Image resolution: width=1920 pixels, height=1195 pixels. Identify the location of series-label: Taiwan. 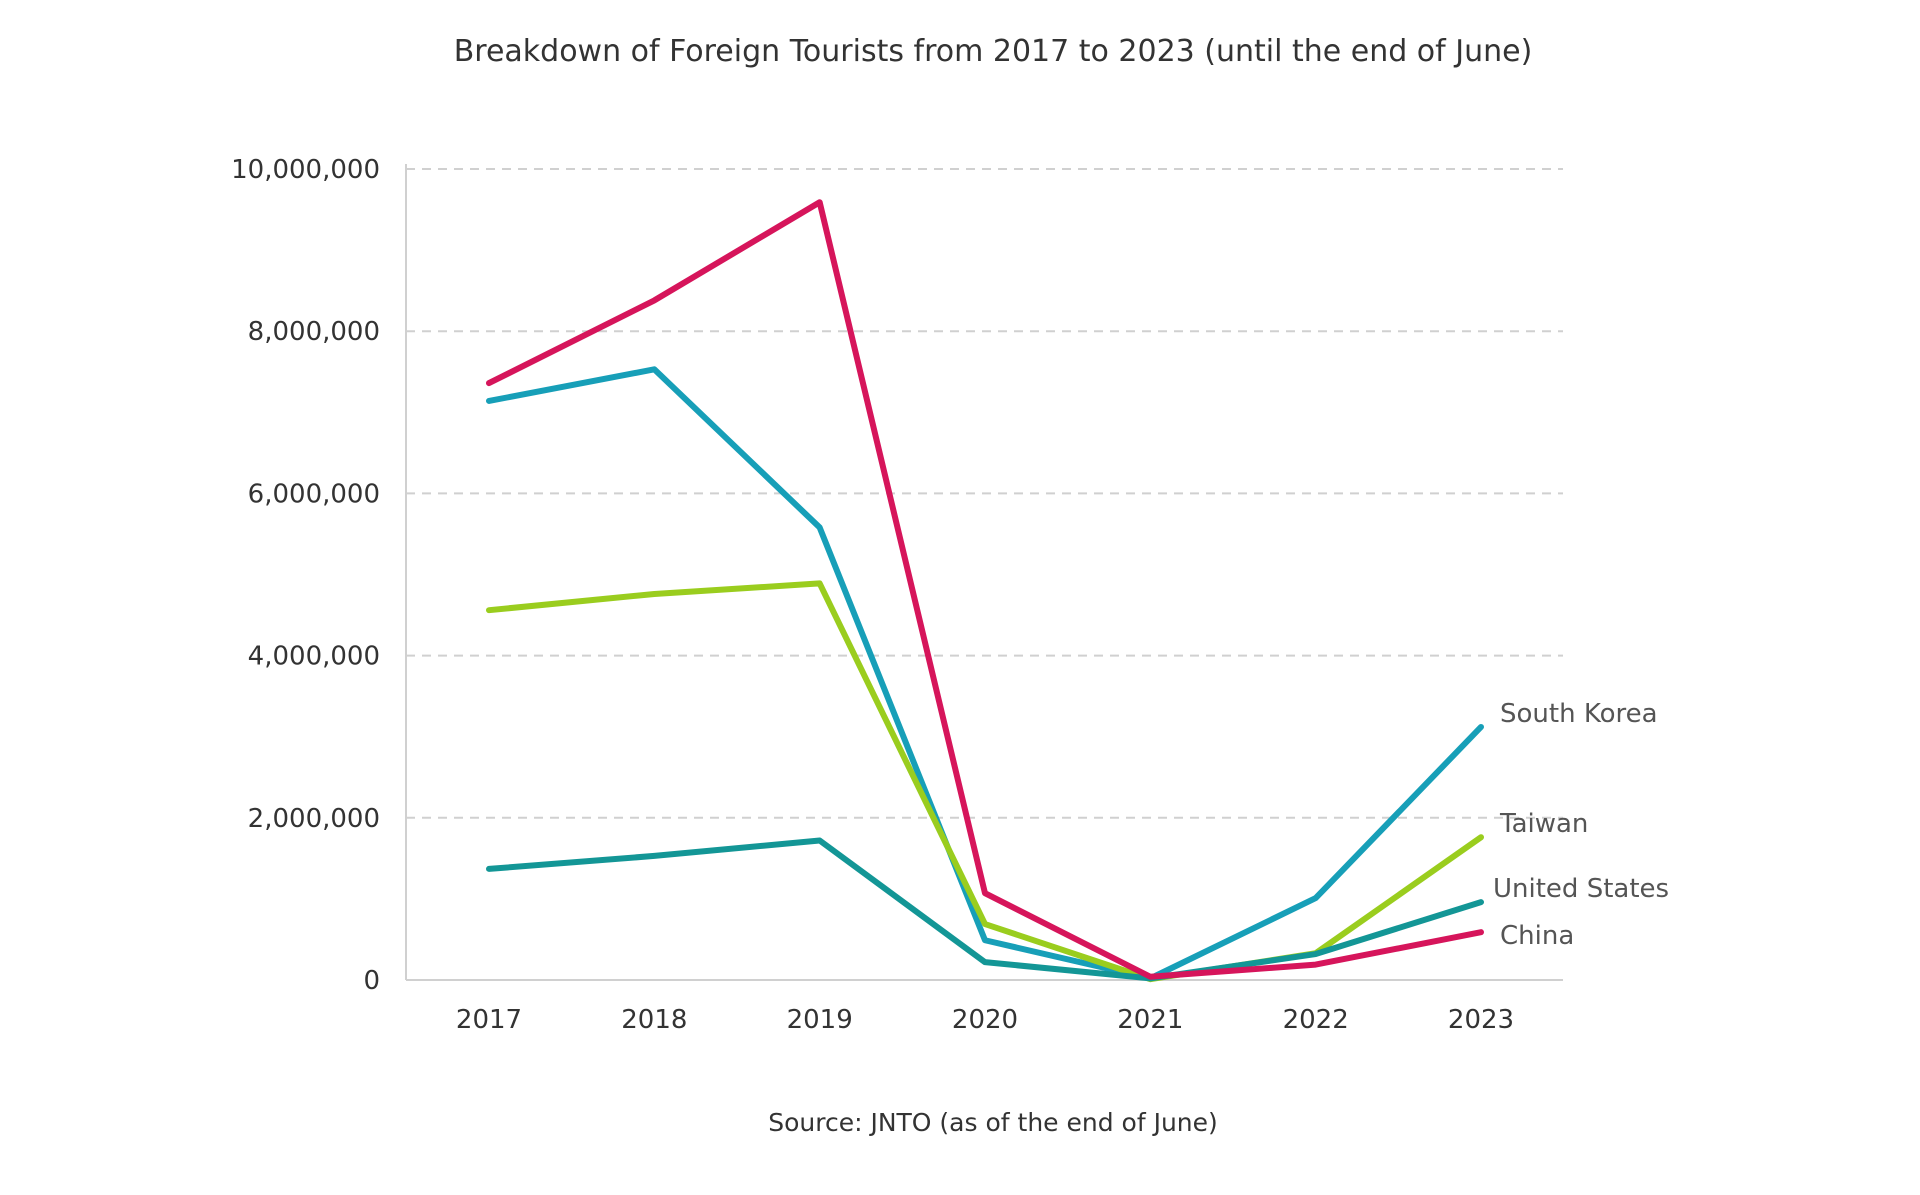
(1543, 824).